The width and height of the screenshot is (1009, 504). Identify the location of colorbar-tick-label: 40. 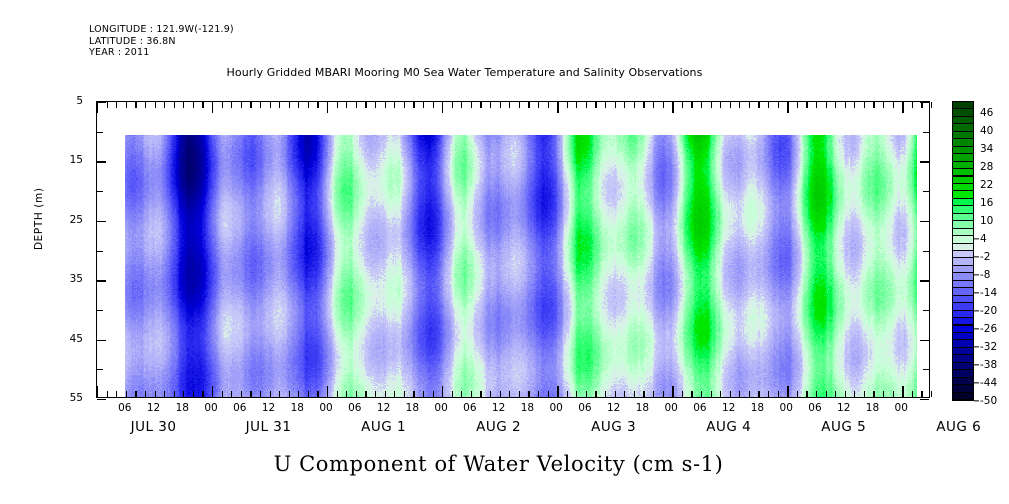
(987, 131).